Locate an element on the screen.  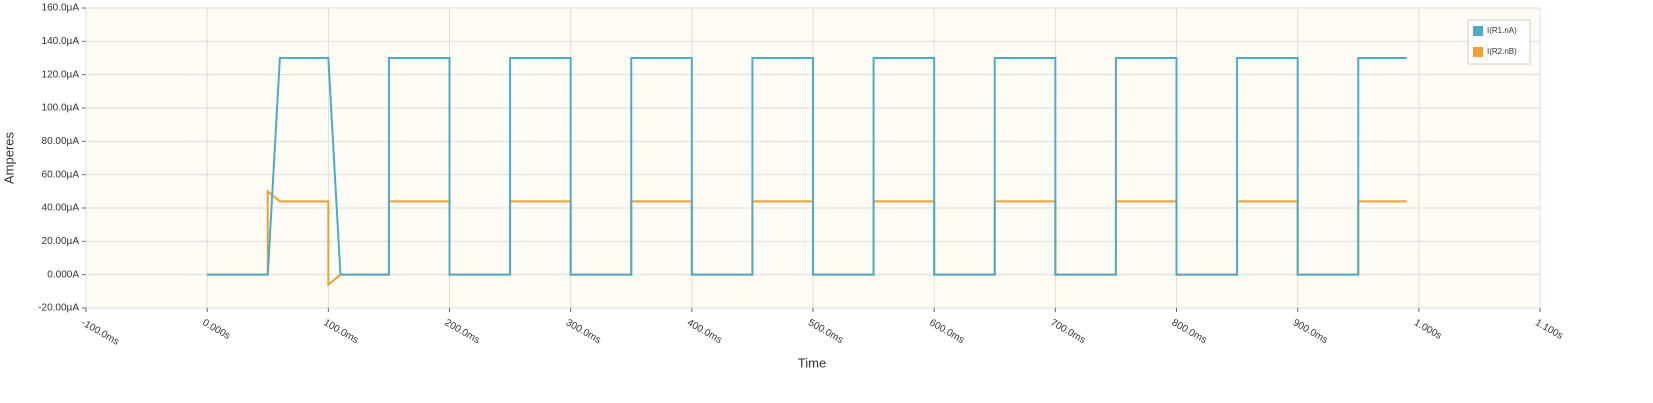
x-tick-label: 1.100s is located at coordinates (1549, 329).